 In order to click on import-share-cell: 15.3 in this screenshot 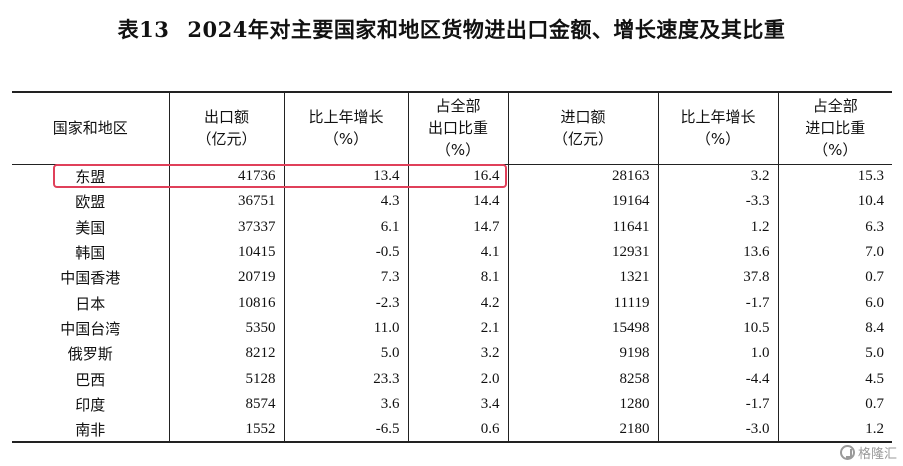, I will do `click(834, 177)`.